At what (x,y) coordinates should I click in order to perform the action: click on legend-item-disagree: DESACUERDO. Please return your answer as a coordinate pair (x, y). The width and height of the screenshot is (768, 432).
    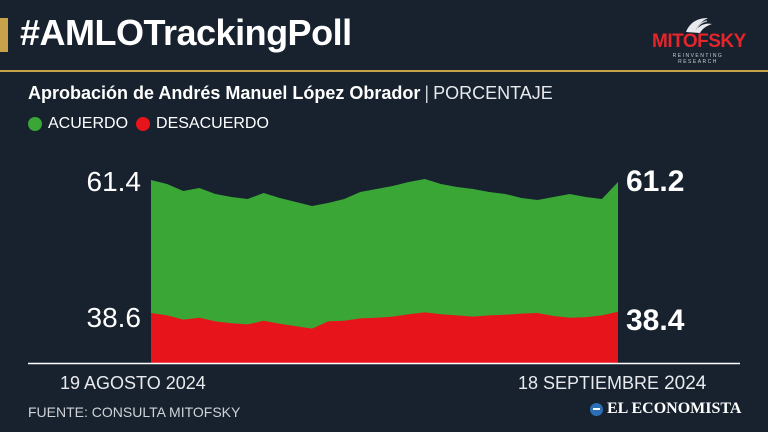
    Looking at the image, I should click on (202, 124).